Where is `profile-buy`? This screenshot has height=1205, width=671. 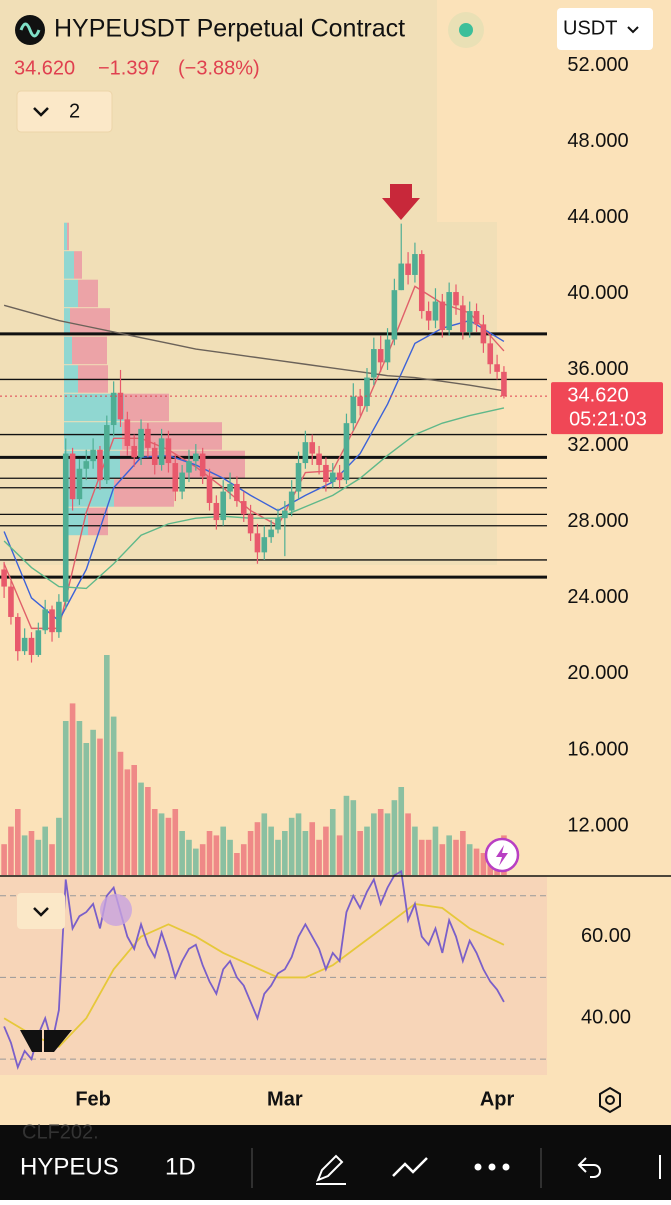 profile-buy is located at coordinates (71, 293).